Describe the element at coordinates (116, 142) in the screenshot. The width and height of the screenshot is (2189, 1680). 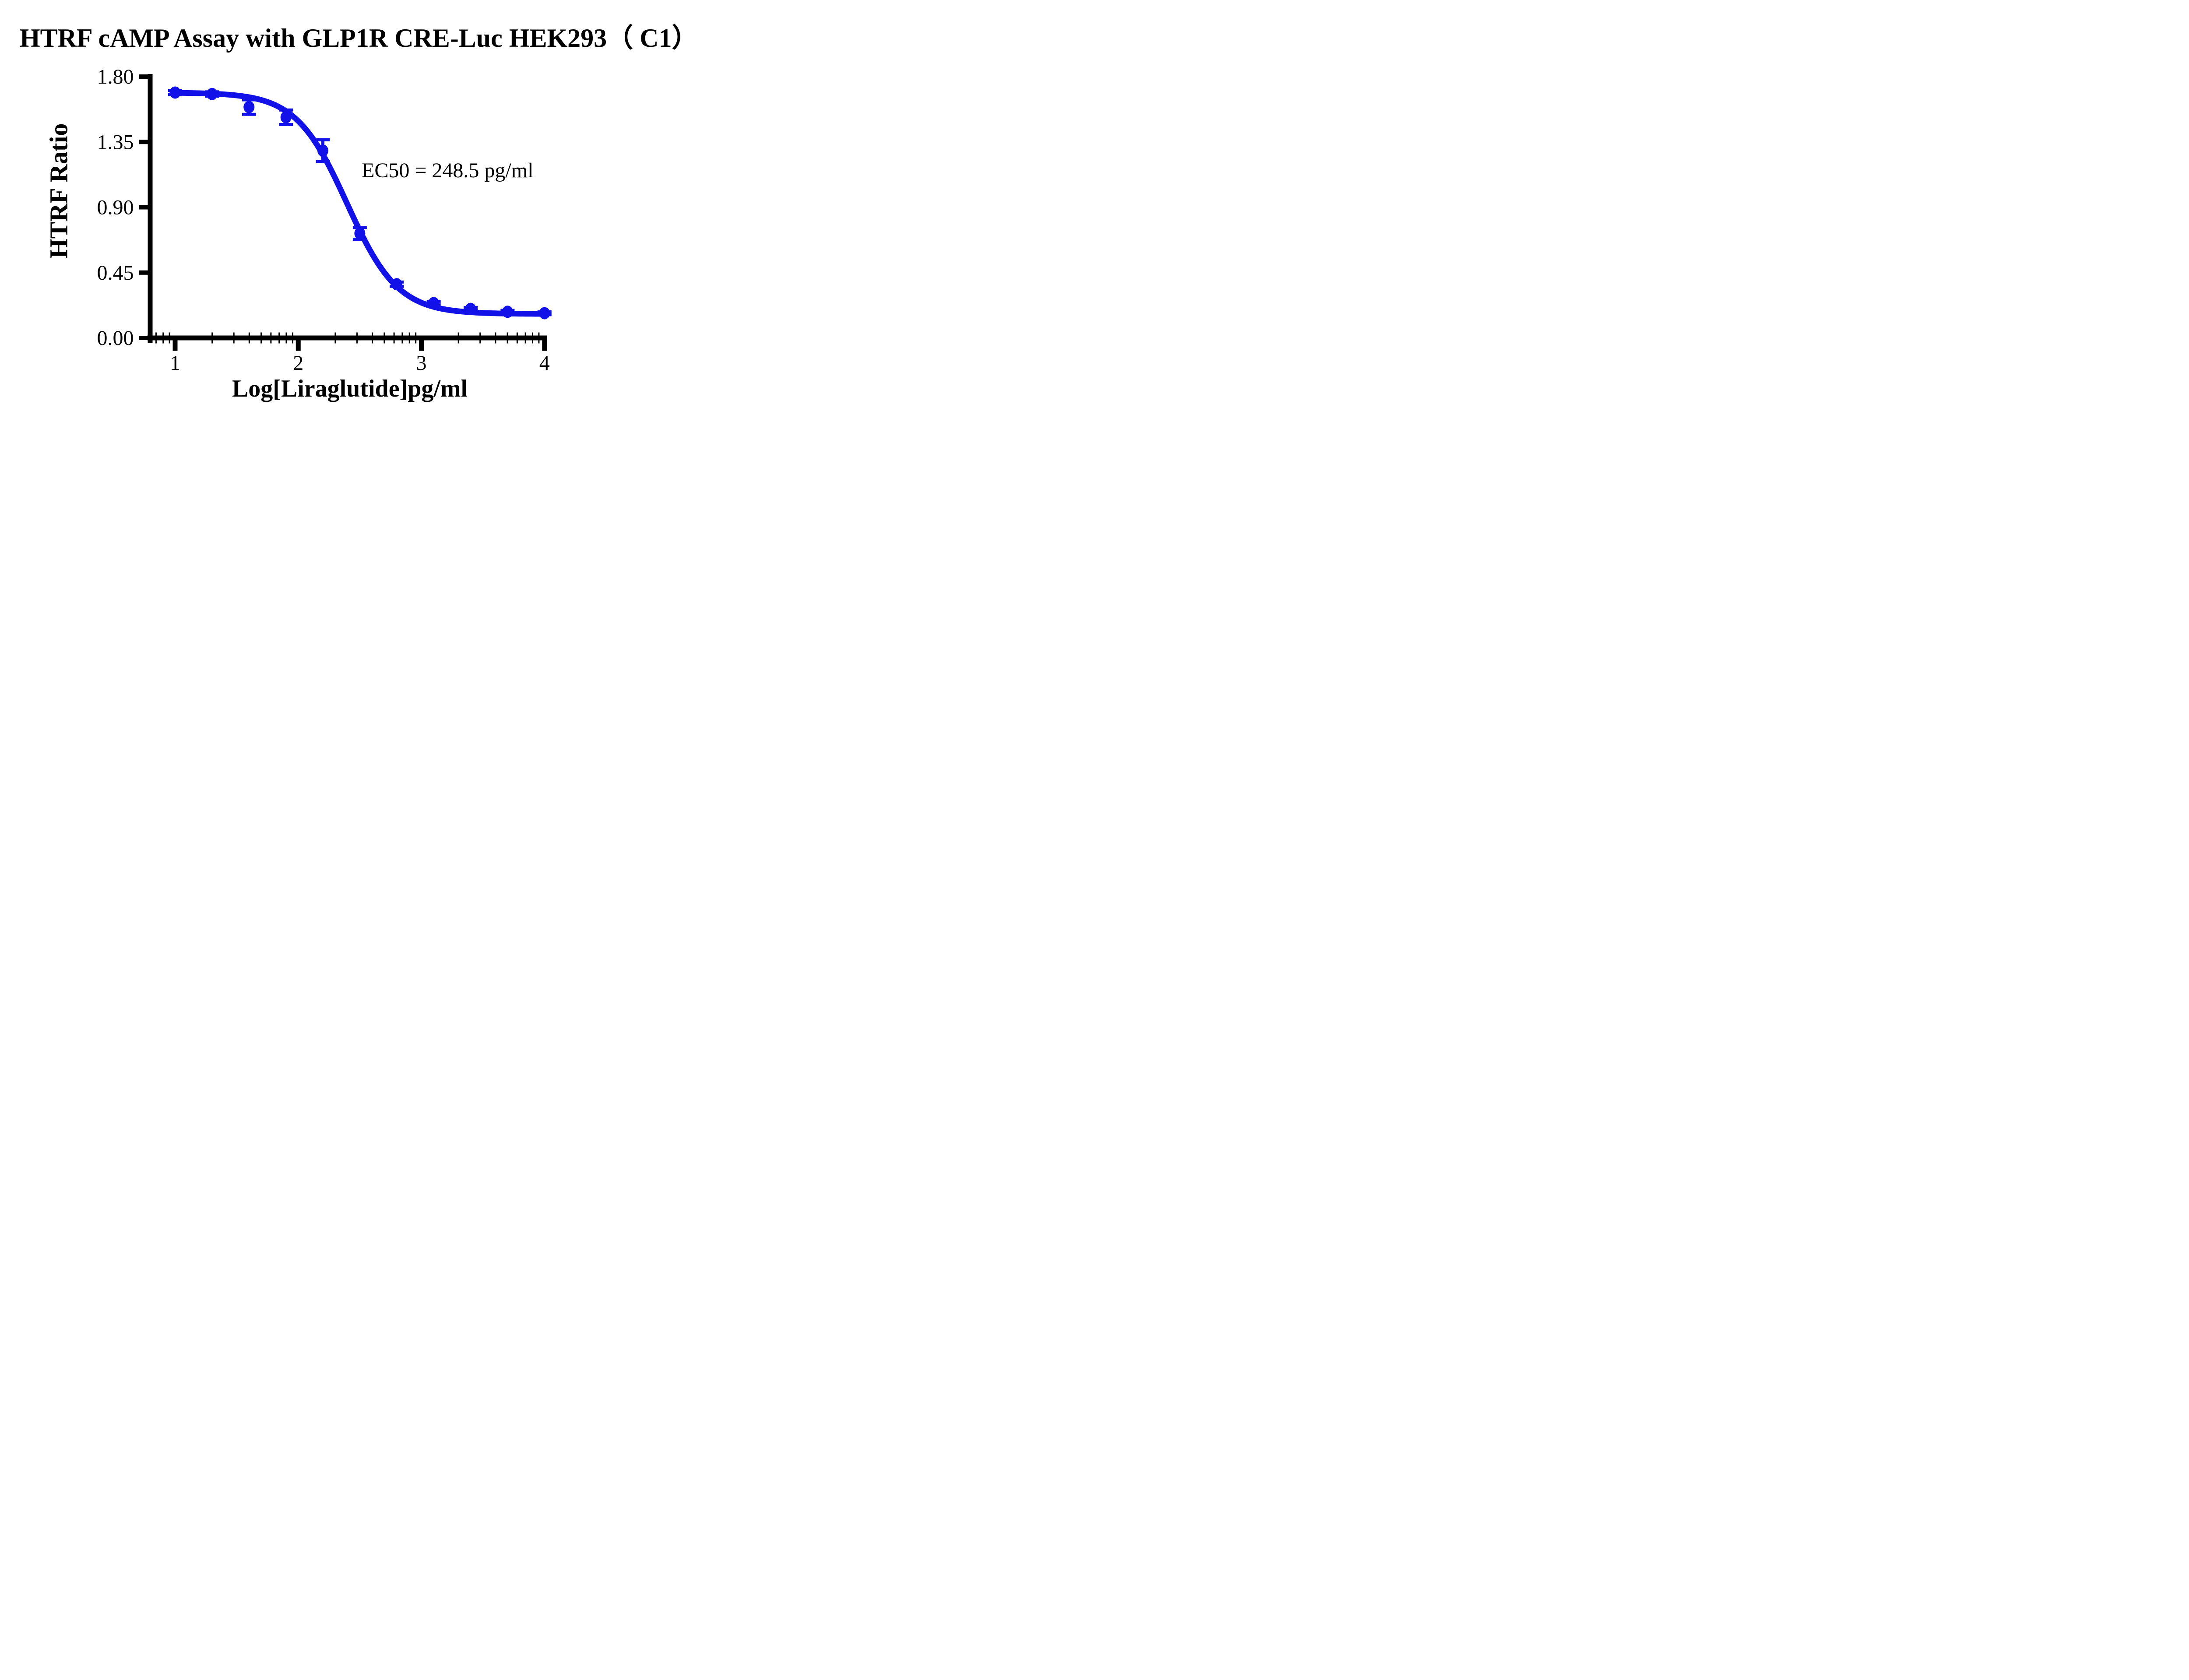
I see `y-tick-label: 1.35` at that location.